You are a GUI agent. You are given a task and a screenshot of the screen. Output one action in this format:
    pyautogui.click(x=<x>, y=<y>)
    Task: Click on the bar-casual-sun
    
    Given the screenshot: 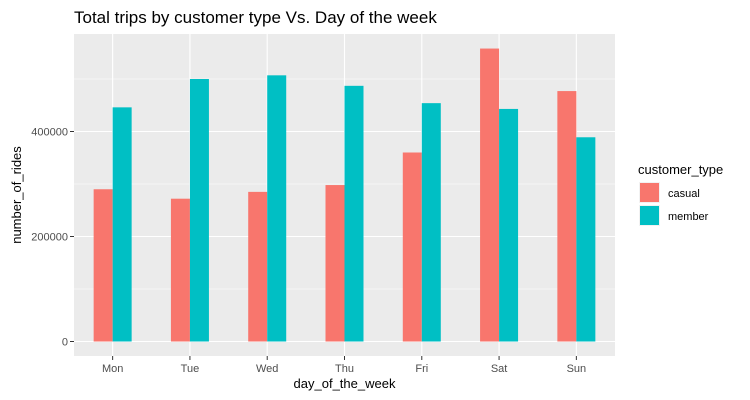 What is the action you would take?
    pyautogui.click(x=567, y=216)
    